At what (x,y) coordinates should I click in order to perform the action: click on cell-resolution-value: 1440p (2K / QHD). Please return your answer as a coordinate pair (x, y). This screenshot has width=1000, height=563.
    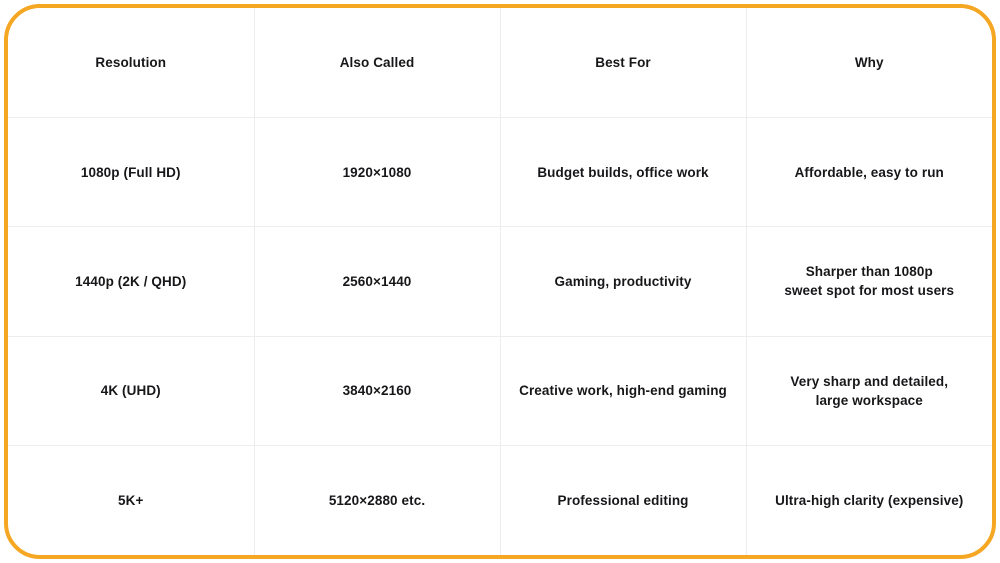
    Looking at the image, I should click on (131, 281).